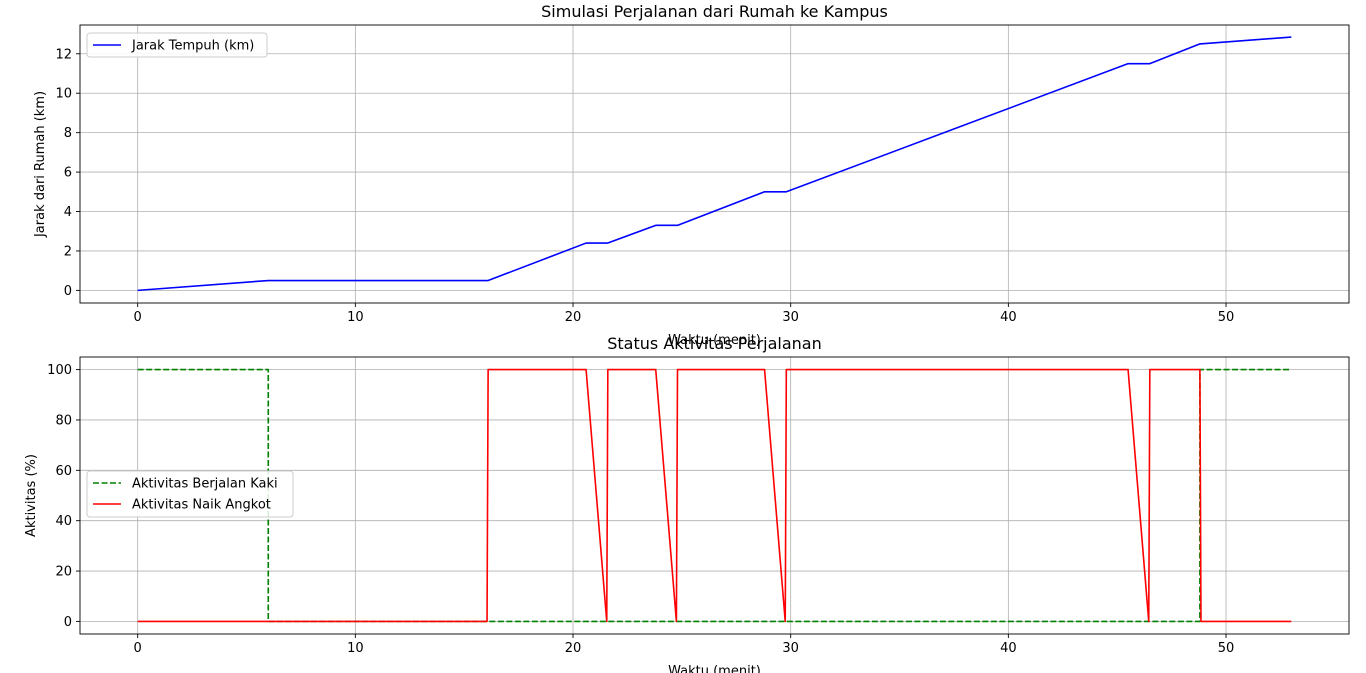  I want to click on y-tick-label: 12, so click(63, 54).